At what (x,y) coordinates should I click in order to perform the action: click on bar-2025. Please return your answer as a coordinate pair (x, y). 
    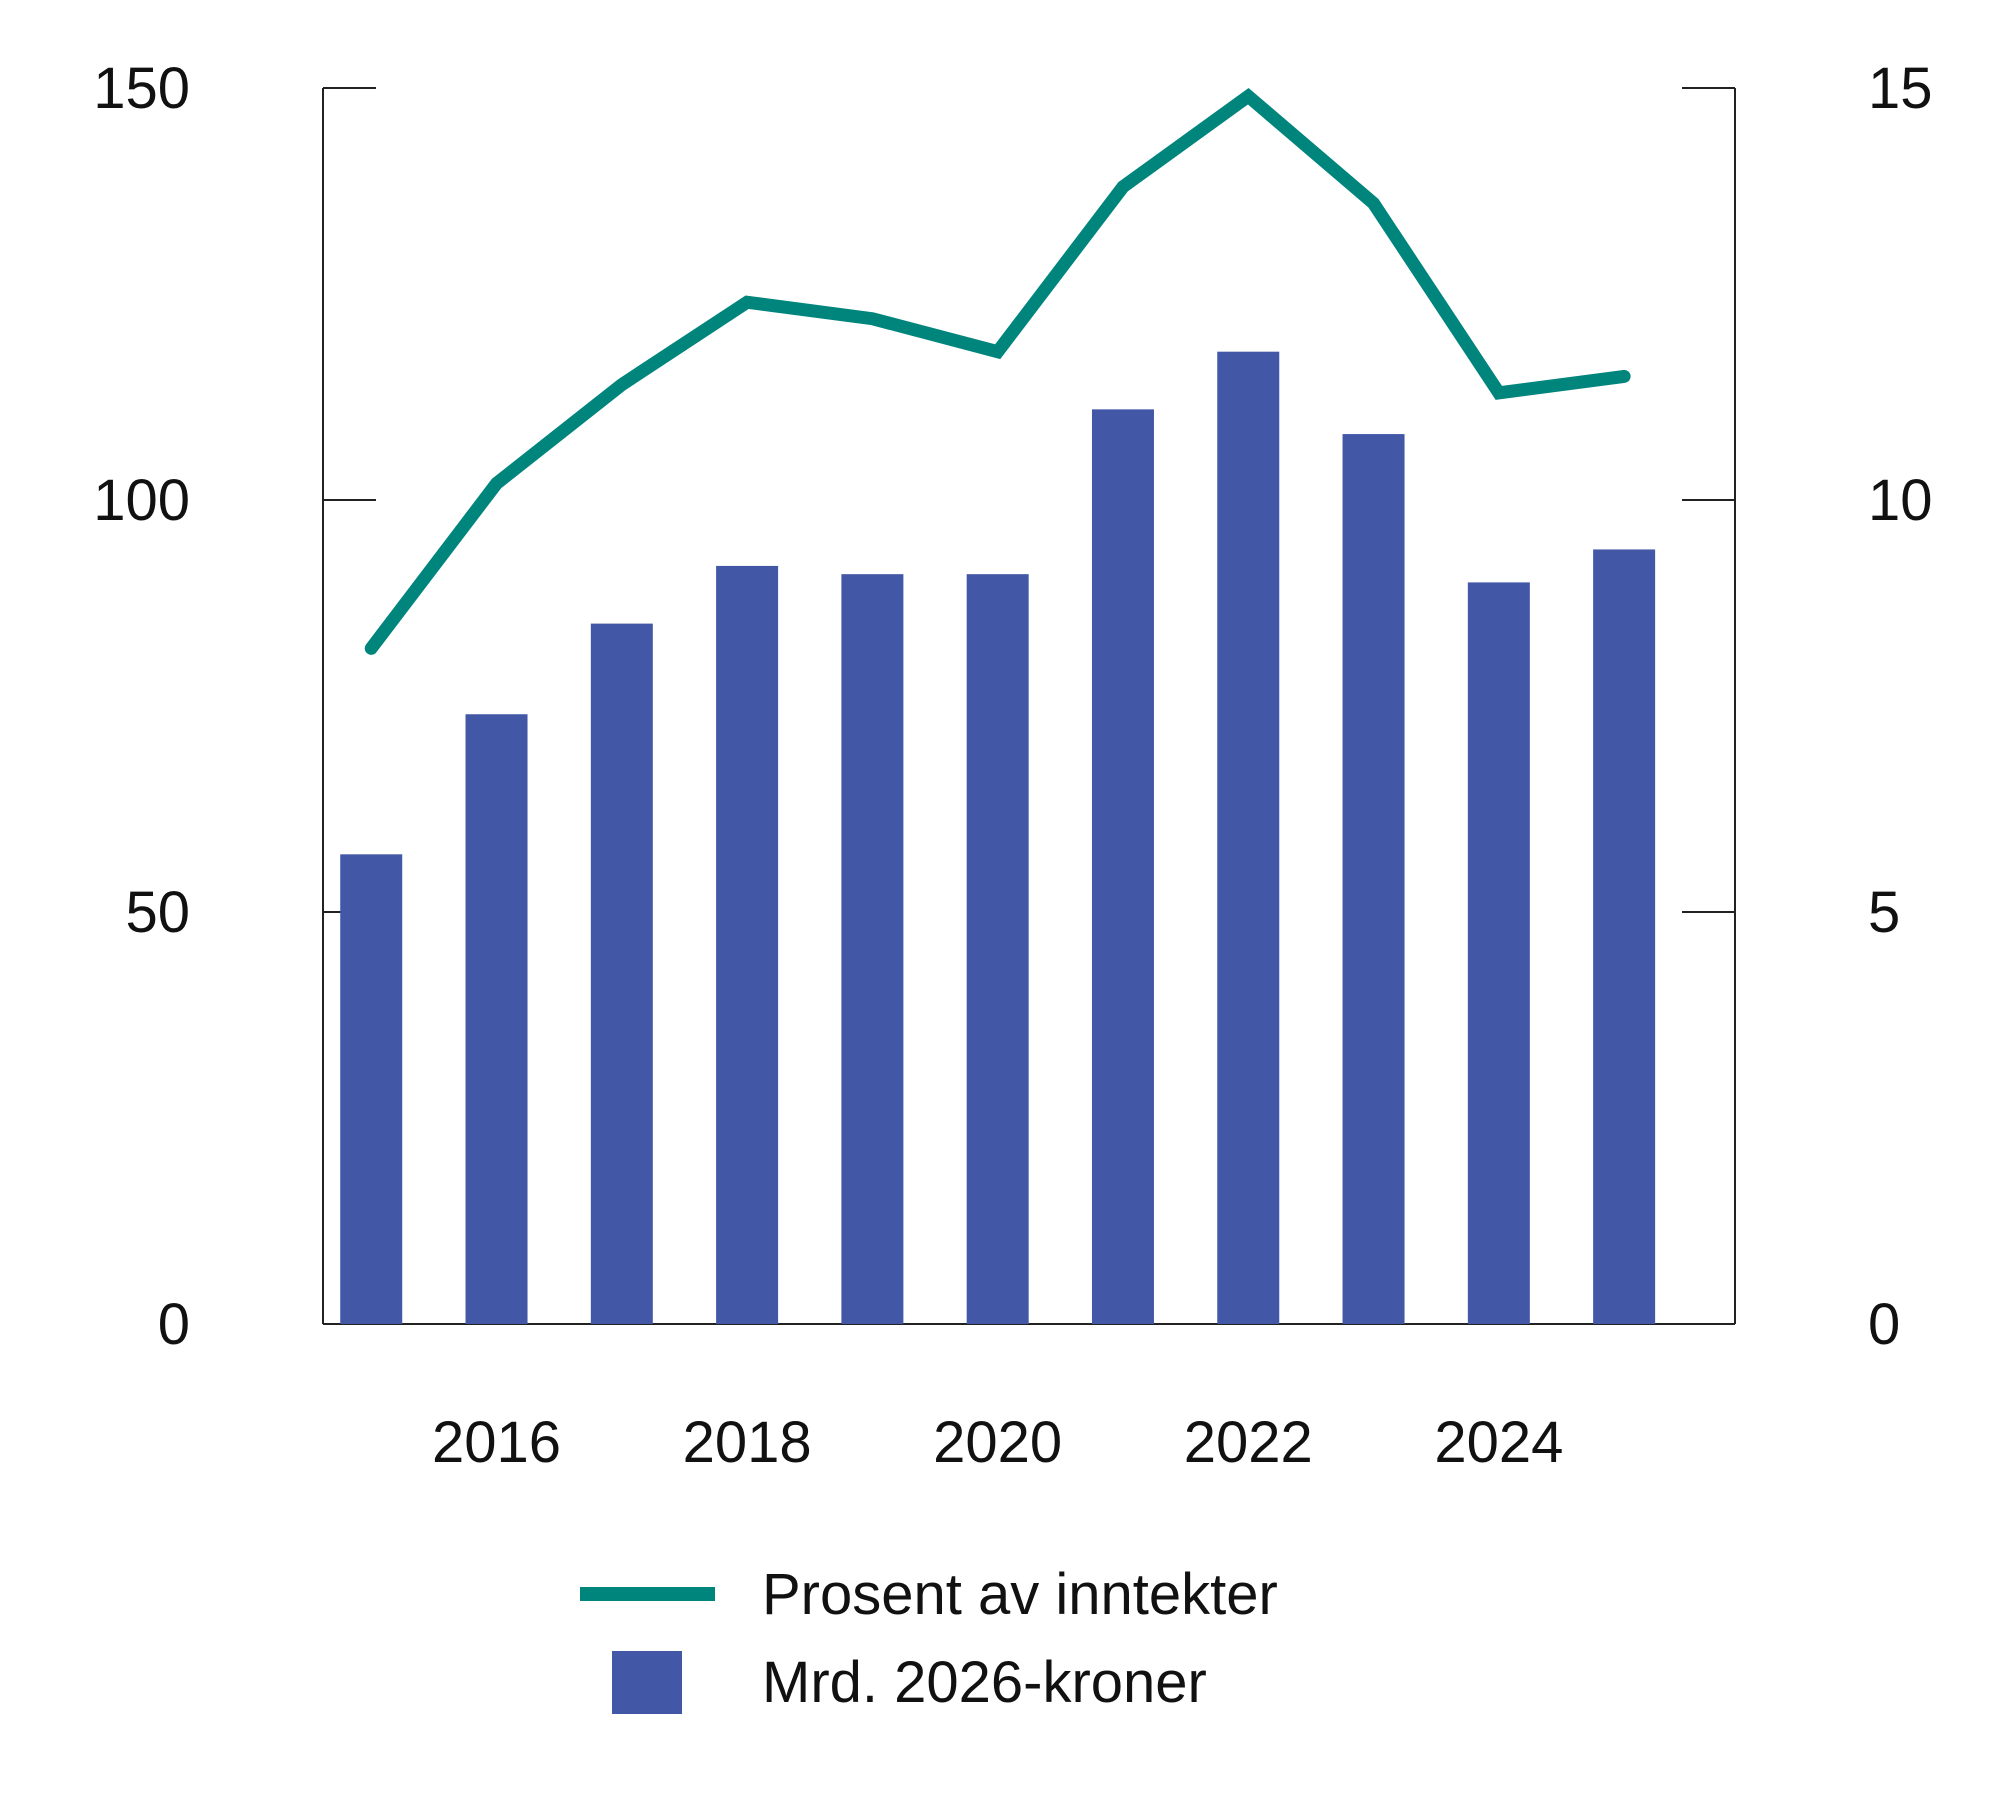
    Looking at the image, I should click on (1624, 936).